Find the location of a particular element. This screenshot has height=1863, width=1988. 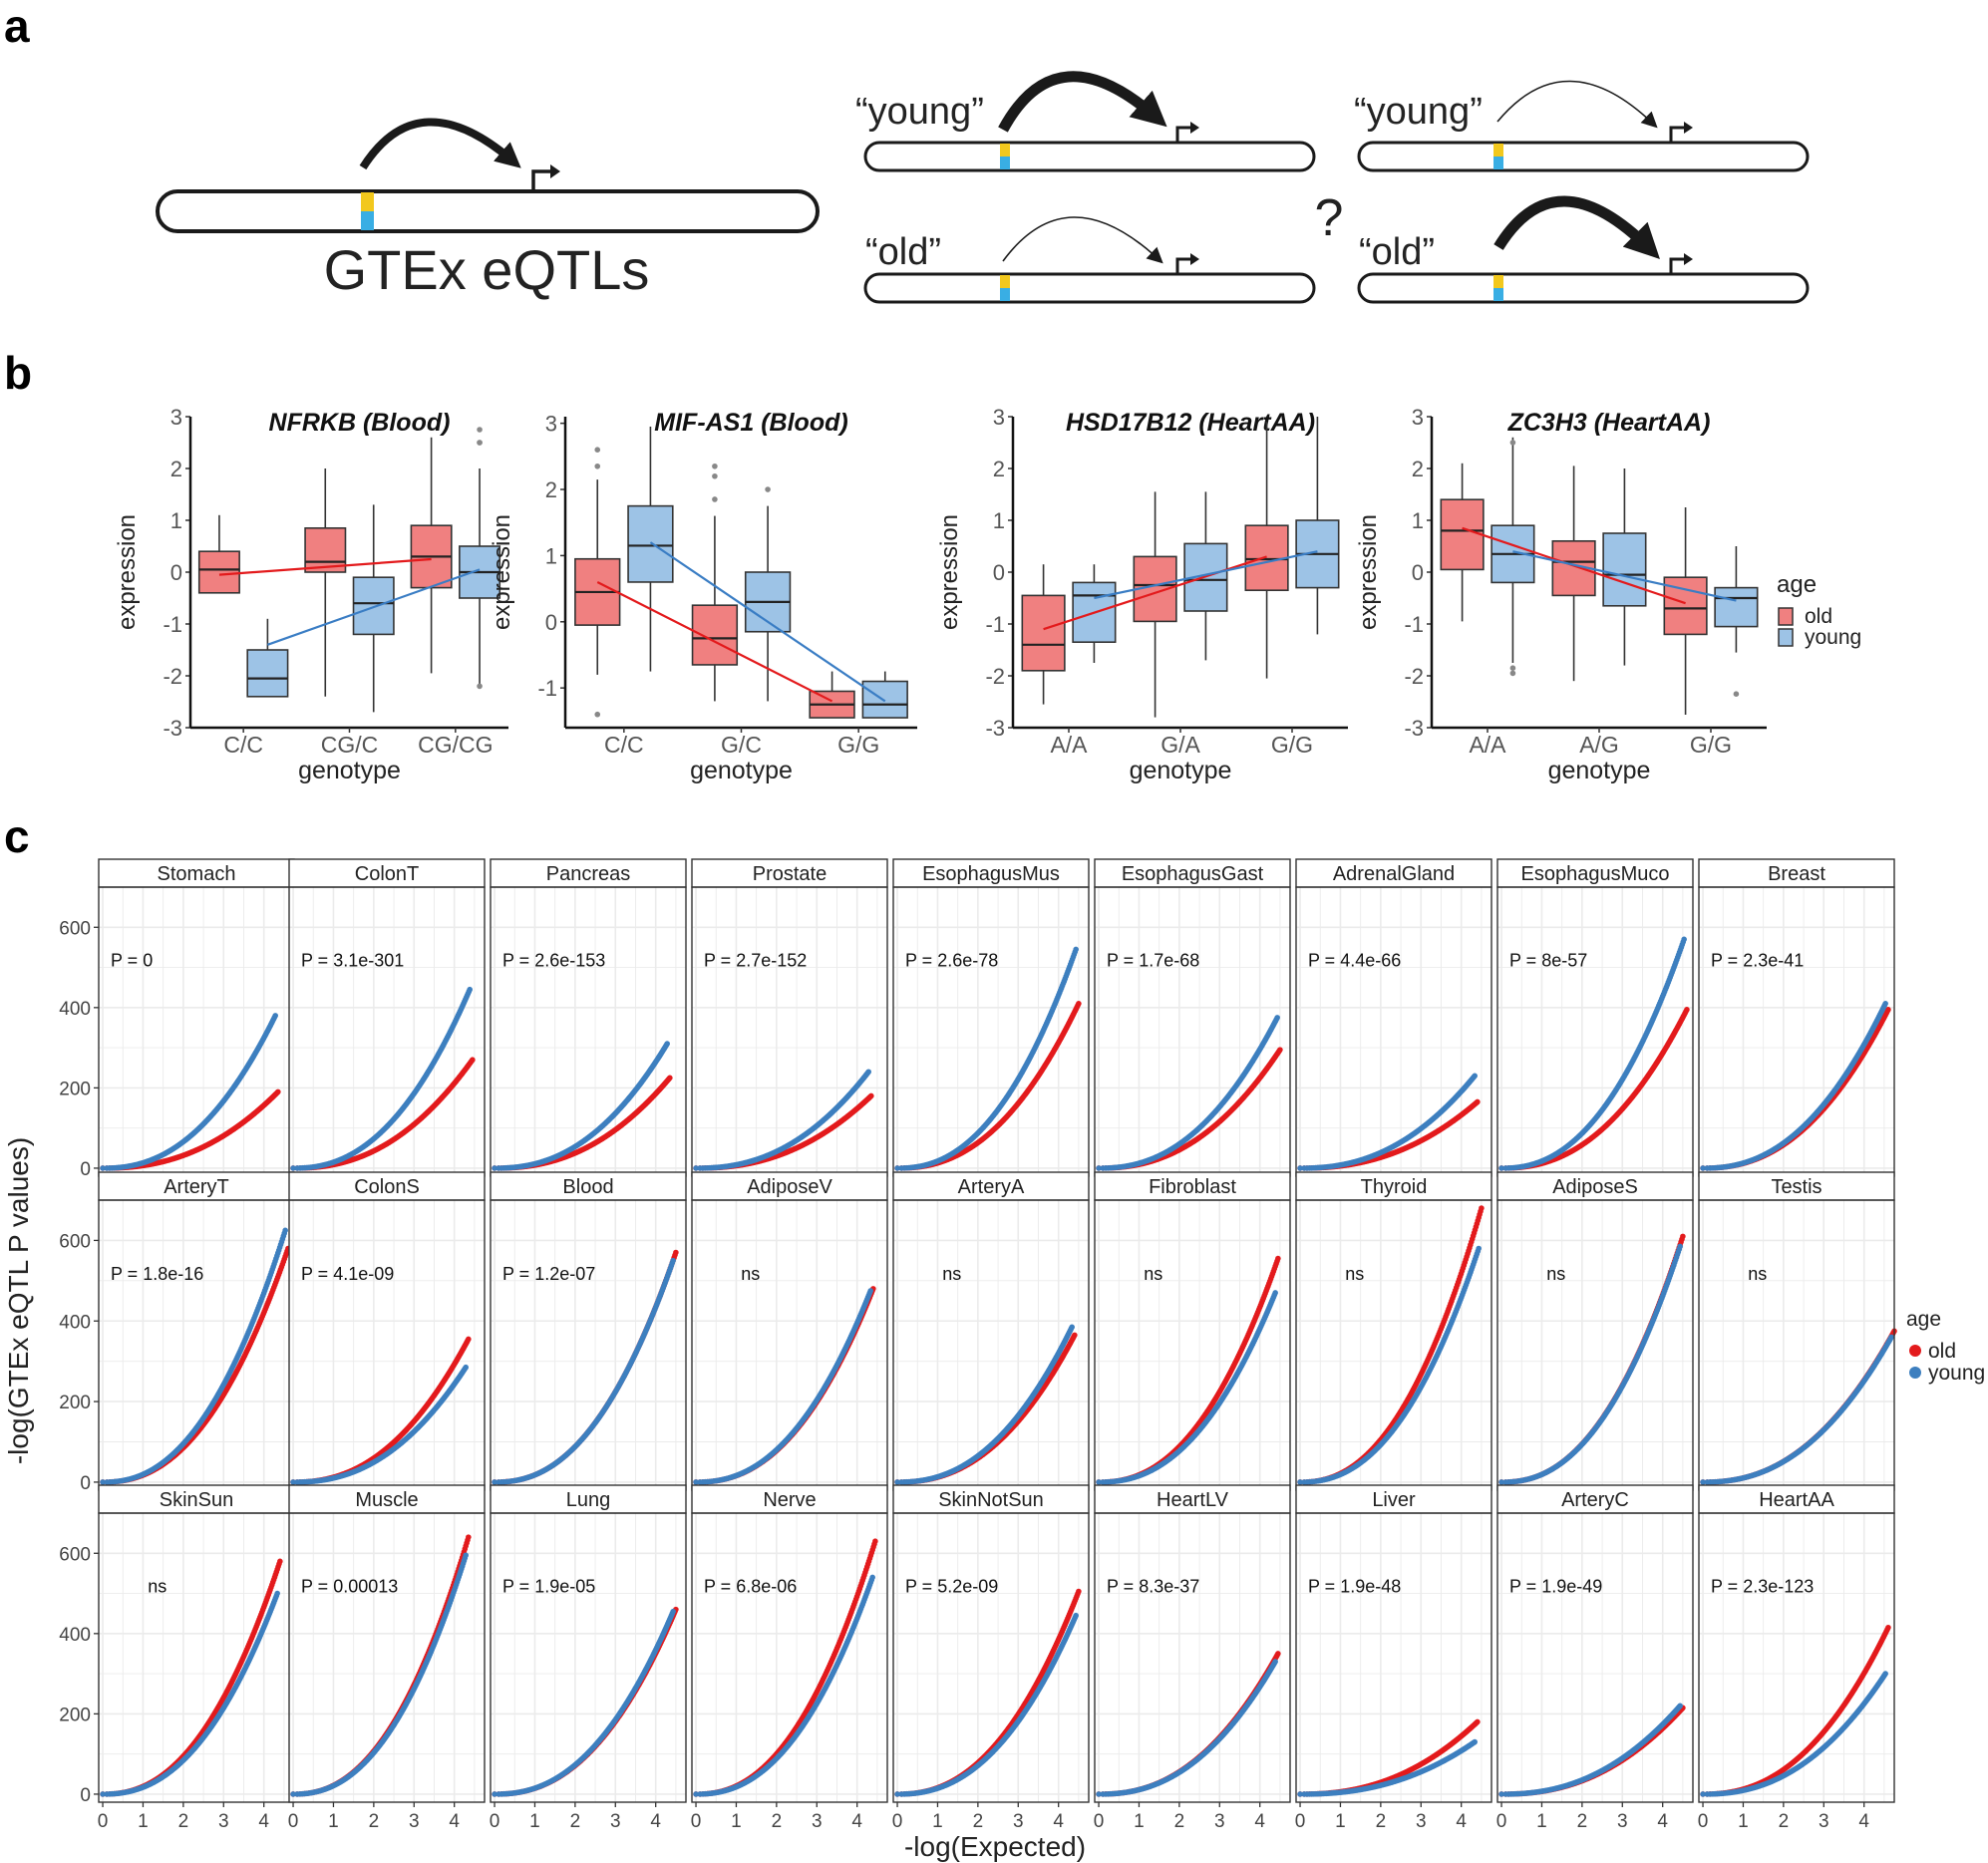

y-tick-label: 400 is located at coordinates (75, 1323).